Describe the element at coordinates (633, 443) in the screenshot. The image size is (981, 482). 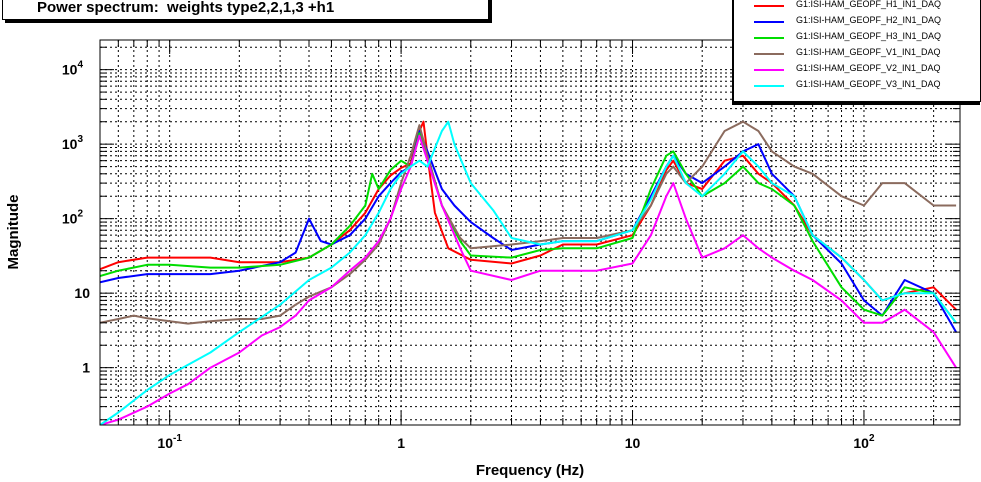
I see `x-tick-label: 10` at that location.